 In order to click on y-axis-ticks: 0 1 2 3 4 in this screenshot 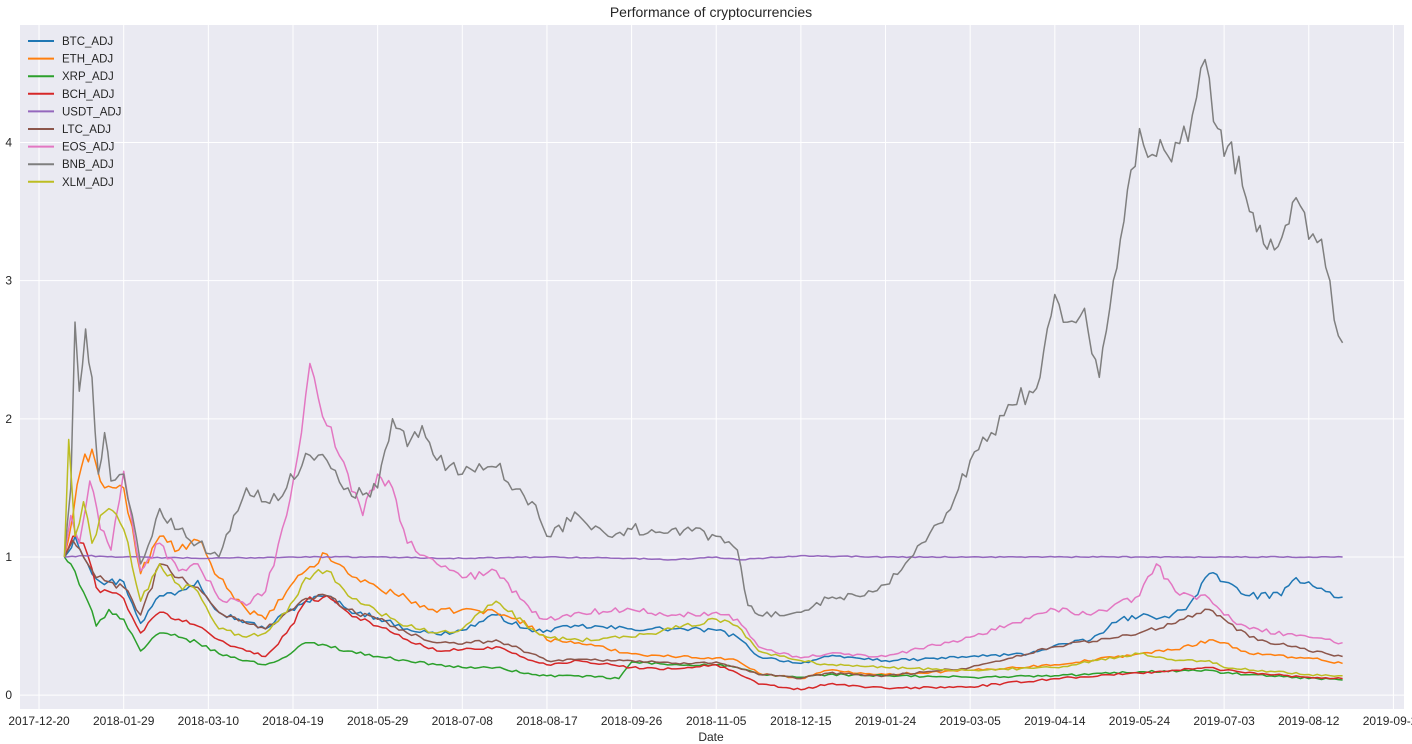, I will do `click(8, 418)`.